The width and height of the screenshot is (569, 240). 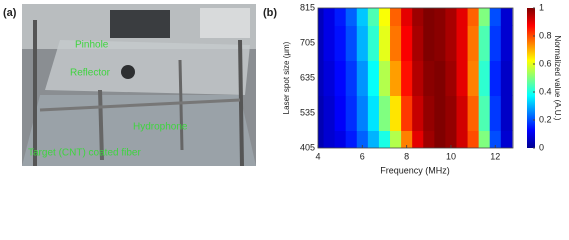 I want to click on x-tick-label: 12, so click(x=495, y=156).